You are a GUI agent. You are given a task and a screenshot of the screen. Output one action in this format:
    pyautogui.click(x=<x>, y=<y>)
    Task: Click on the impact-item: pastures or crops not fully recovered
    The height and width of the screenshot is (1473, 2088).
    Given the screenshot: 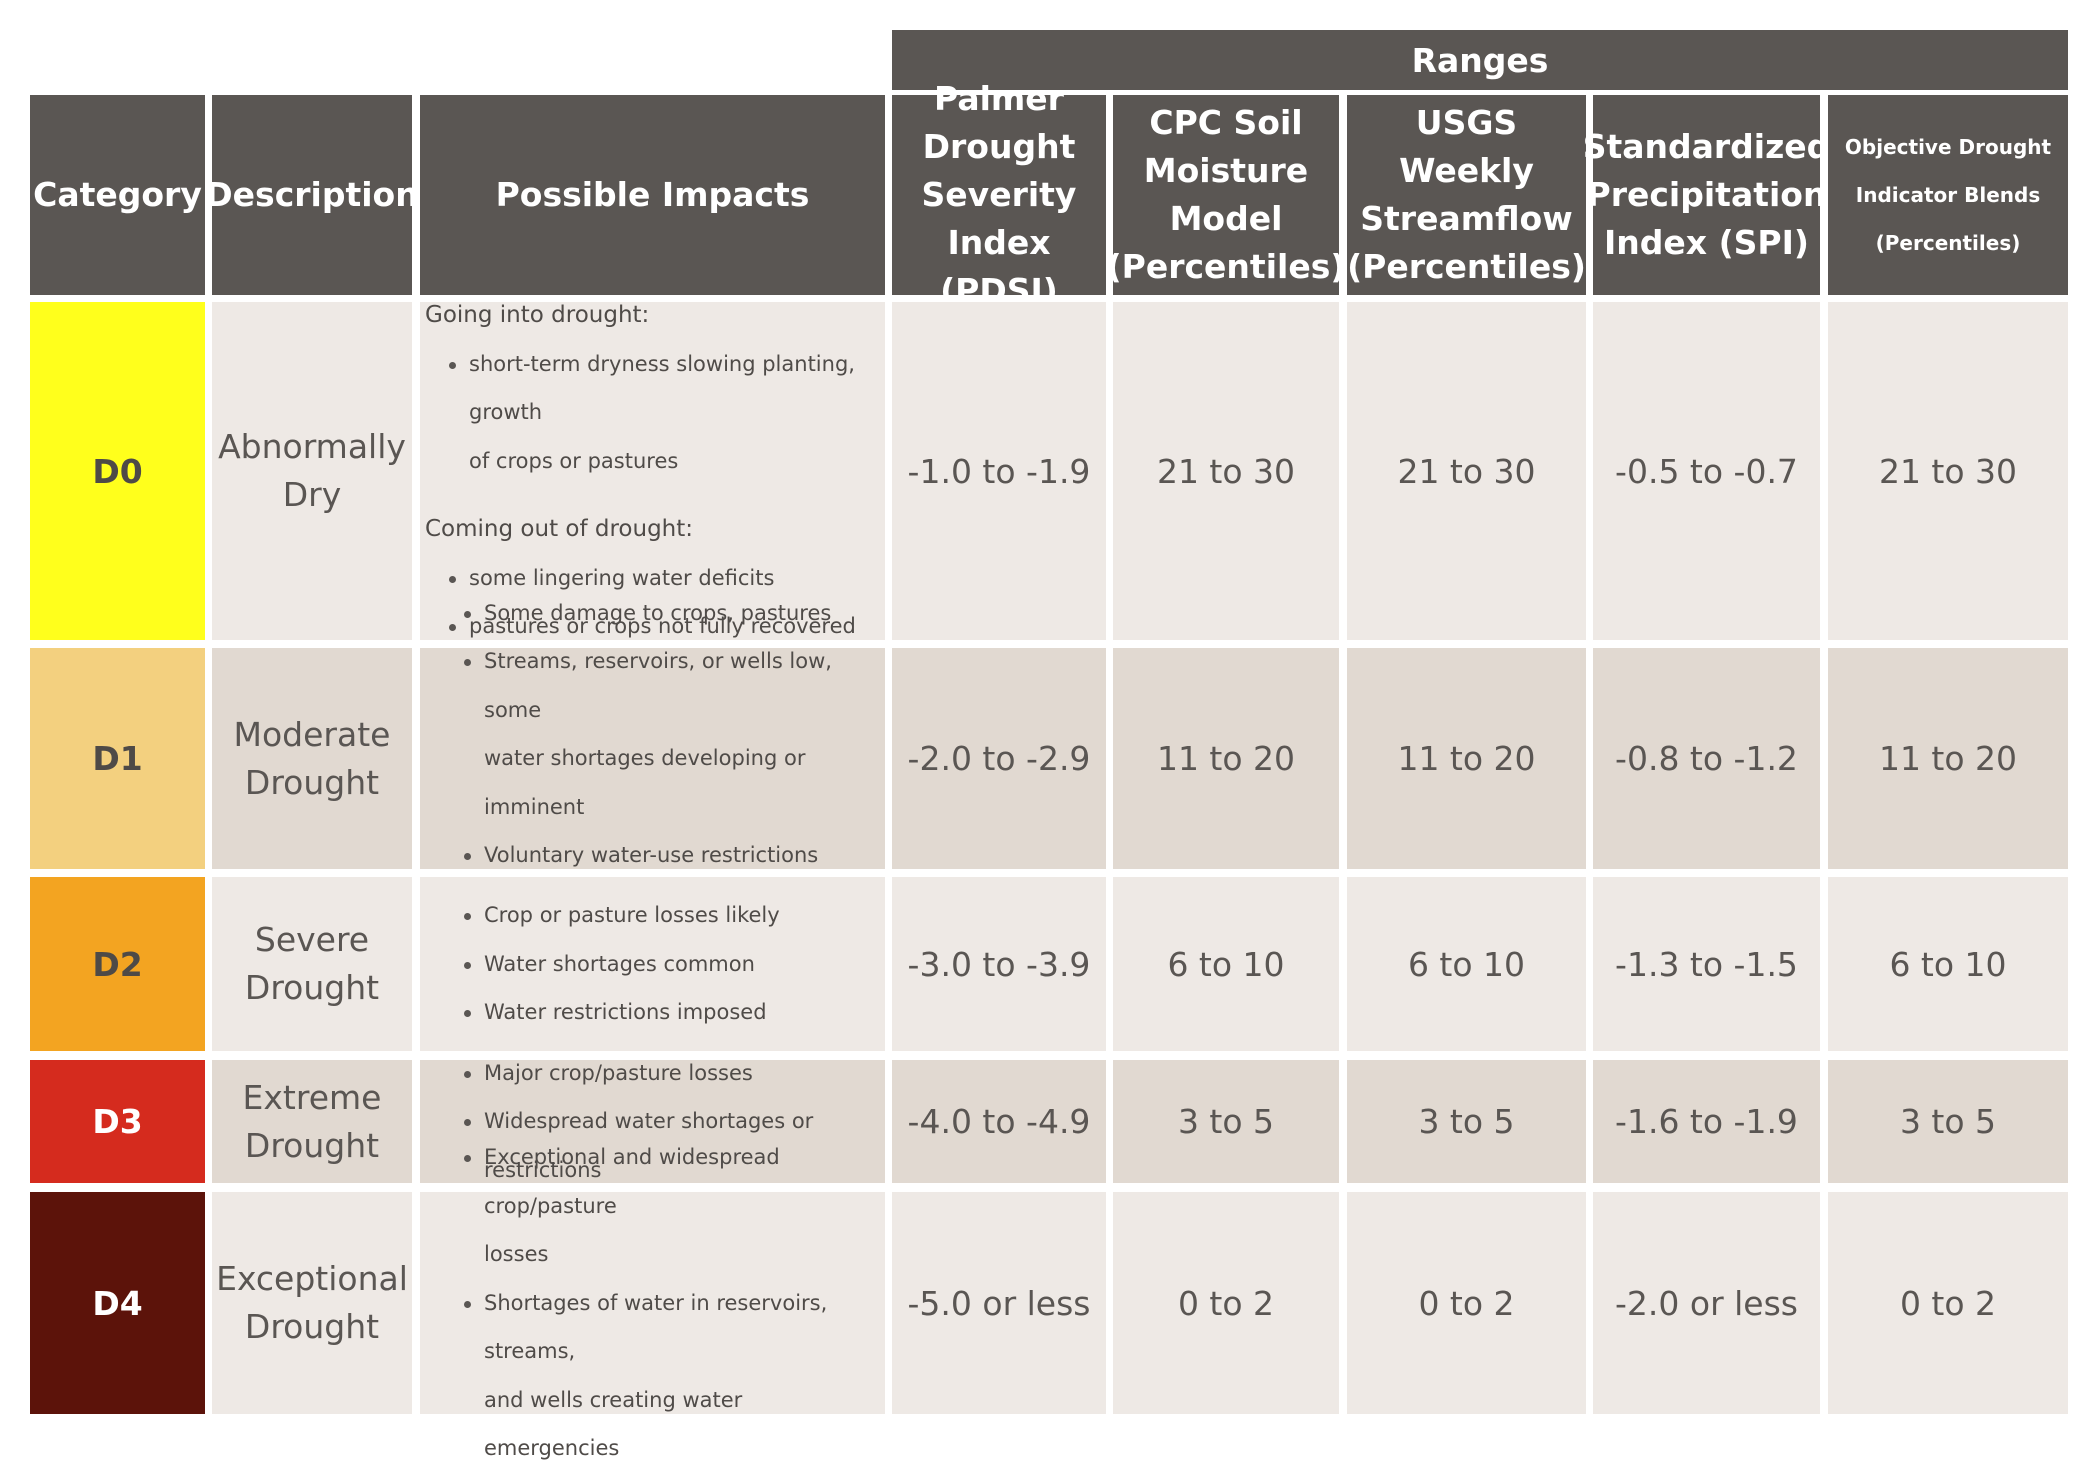 What is the action you would take?
    pyautogui.click(x=663, y=626)
    